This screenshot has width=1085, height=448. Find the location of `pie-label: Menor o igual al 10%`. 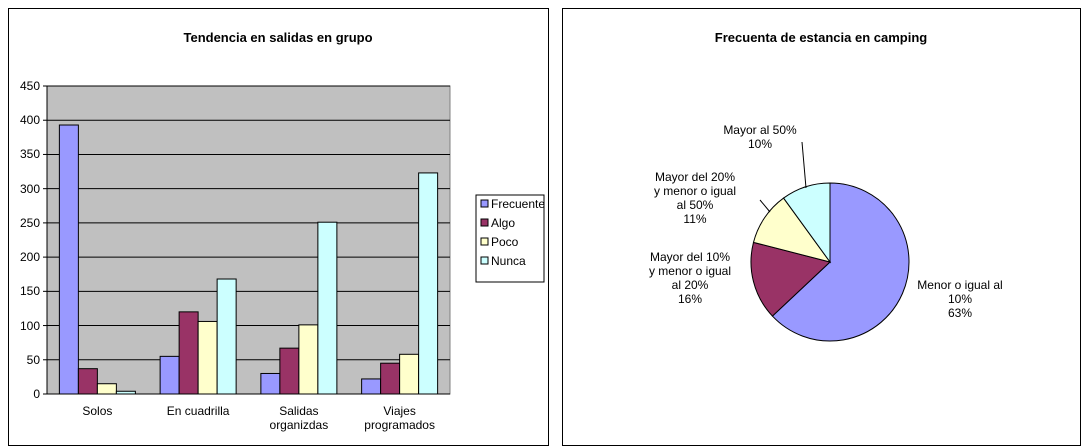

pie-label: Menor o igual al 10% is located at coordinates (960, 292).